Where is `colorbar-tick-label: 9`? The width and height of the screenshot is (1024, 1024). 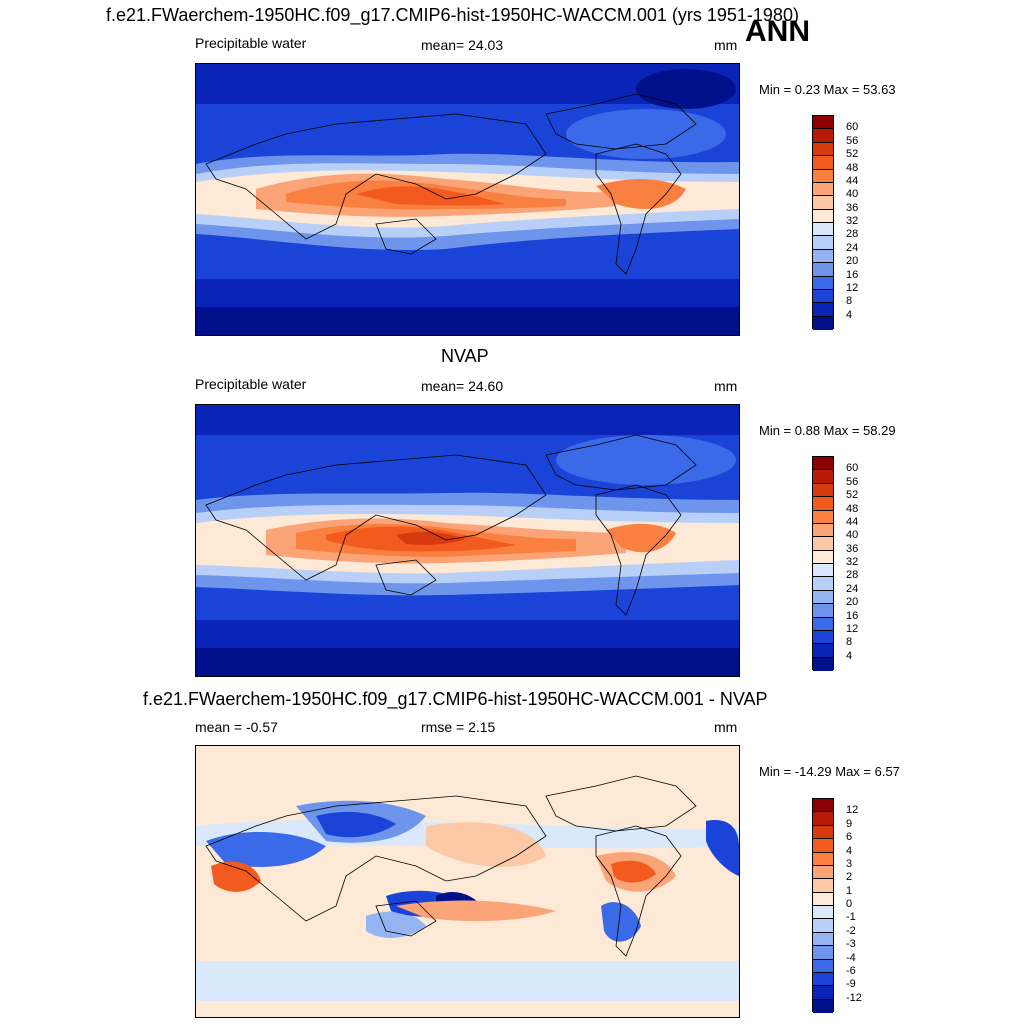
colorbar-tick-label: 9 is located at coordinates (849, 823).